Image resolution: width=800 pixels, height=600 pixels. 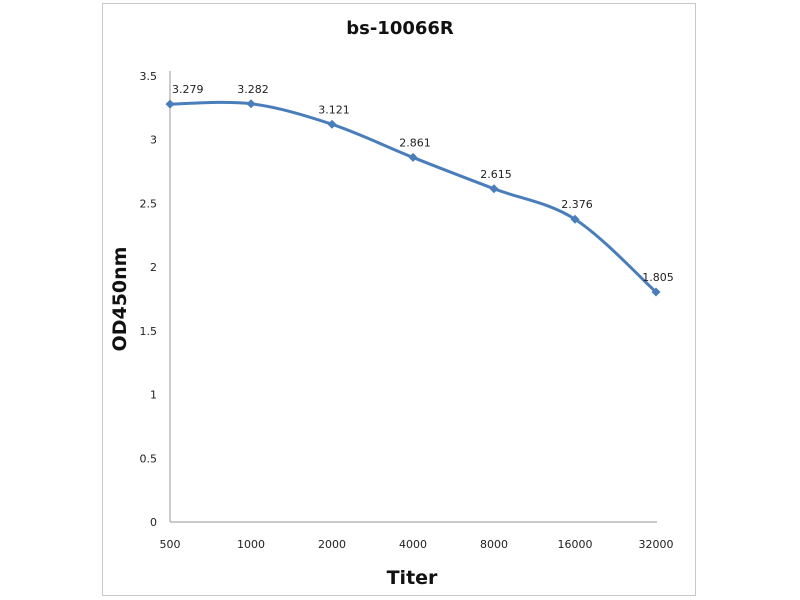 What do you see at coordinates (153, 395) in the screenshot?
I see `y-tick-label: 1` at bounding box center [153, 395].